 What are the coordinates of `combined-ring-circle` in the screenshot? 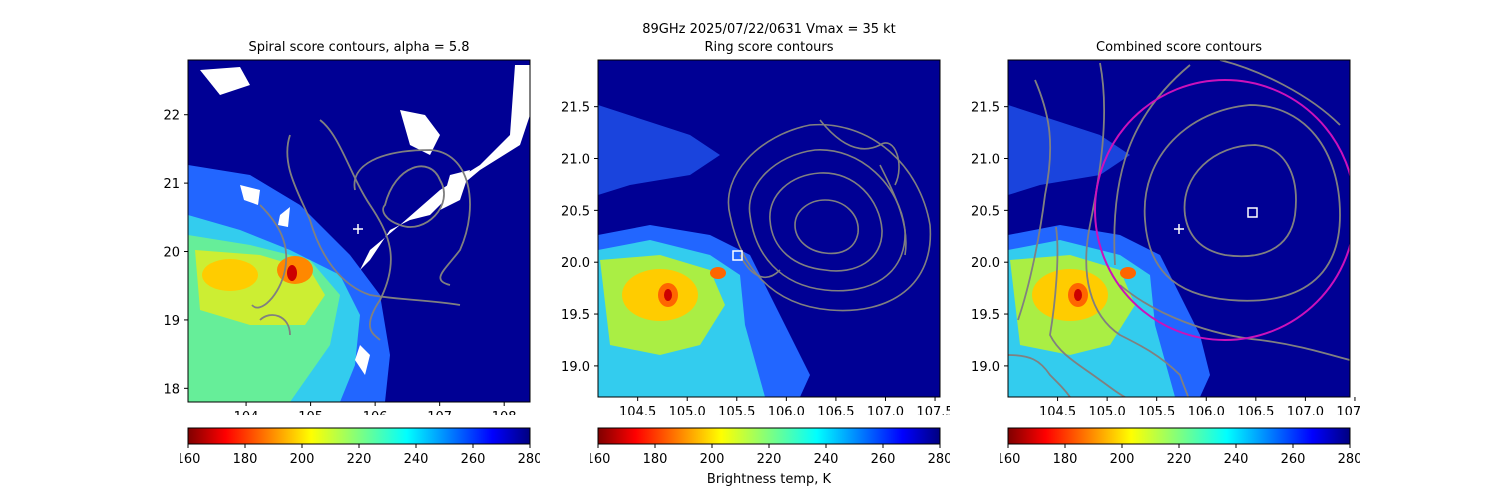 It's located at (1222, 210).